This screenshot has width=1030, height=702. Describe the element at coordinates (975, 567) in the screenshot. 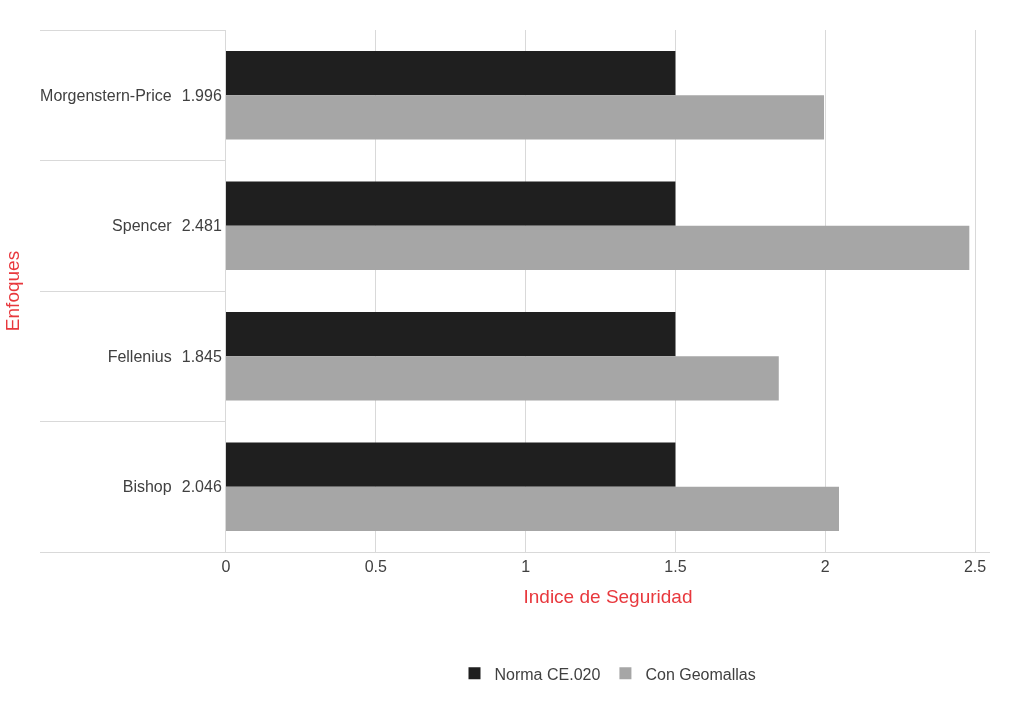

I see `x-tick-label: 2.5` at that location.